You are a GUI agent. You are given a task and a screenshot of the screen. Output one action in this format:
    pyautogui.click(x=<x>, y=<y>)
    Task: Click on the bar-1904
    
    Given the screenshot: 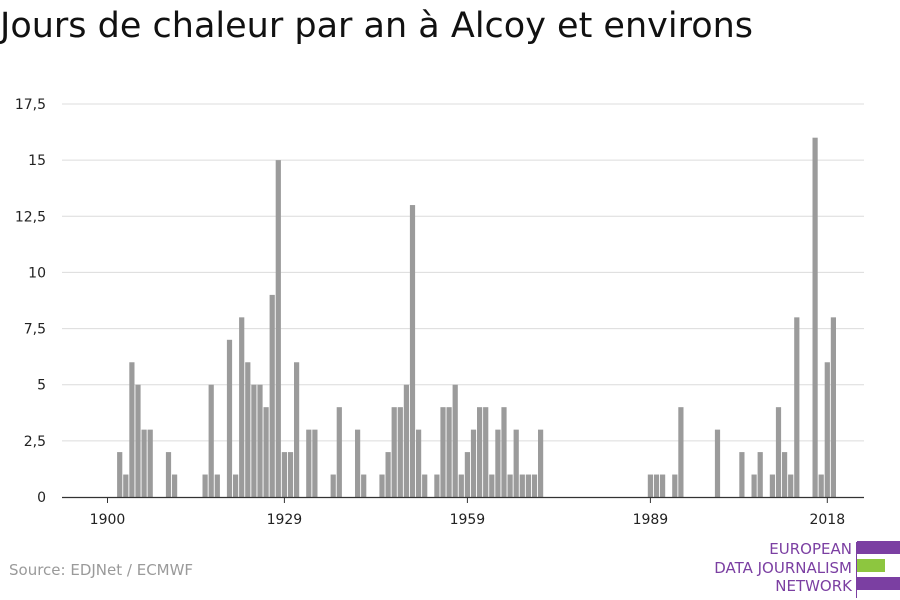 What is the action you would take?
    pyautogui.click(x=132, y=429)
    